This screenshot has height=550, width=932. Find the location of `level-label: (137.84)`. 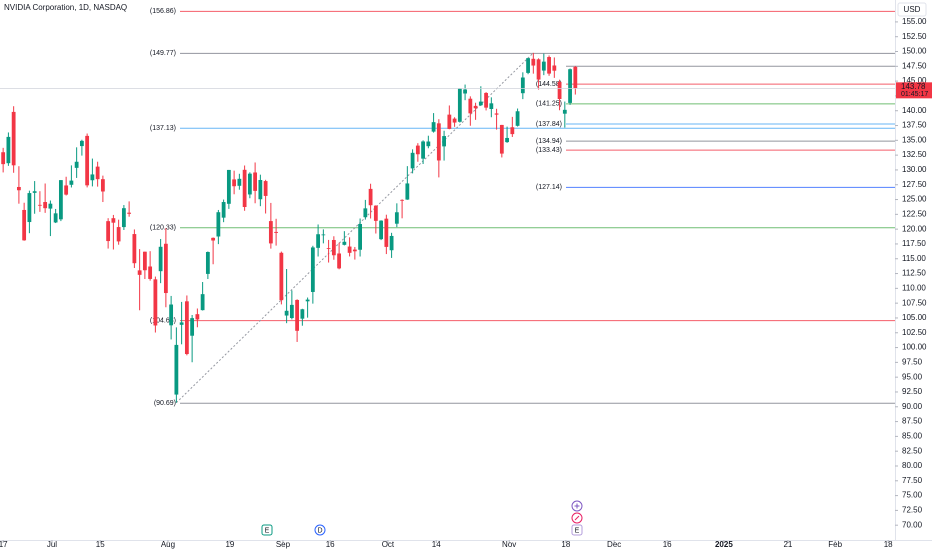

level-label: (137.84) is located at coordinates (549, 124).